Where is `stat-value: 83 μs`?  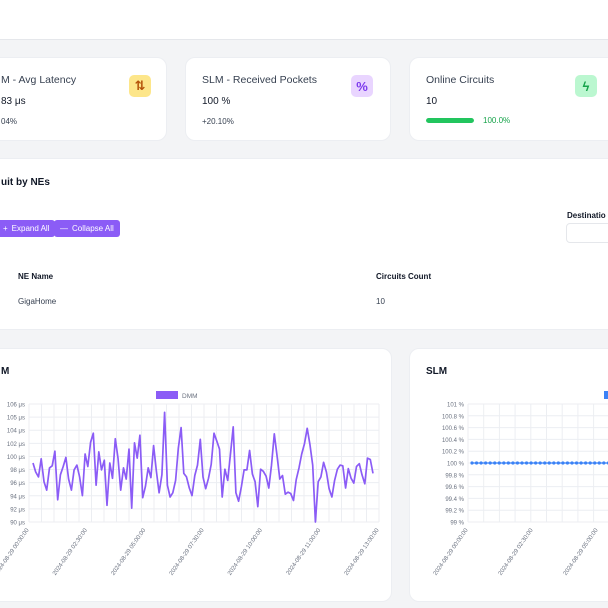
stat-value: 83 μs is located at coordinates (13, 101).